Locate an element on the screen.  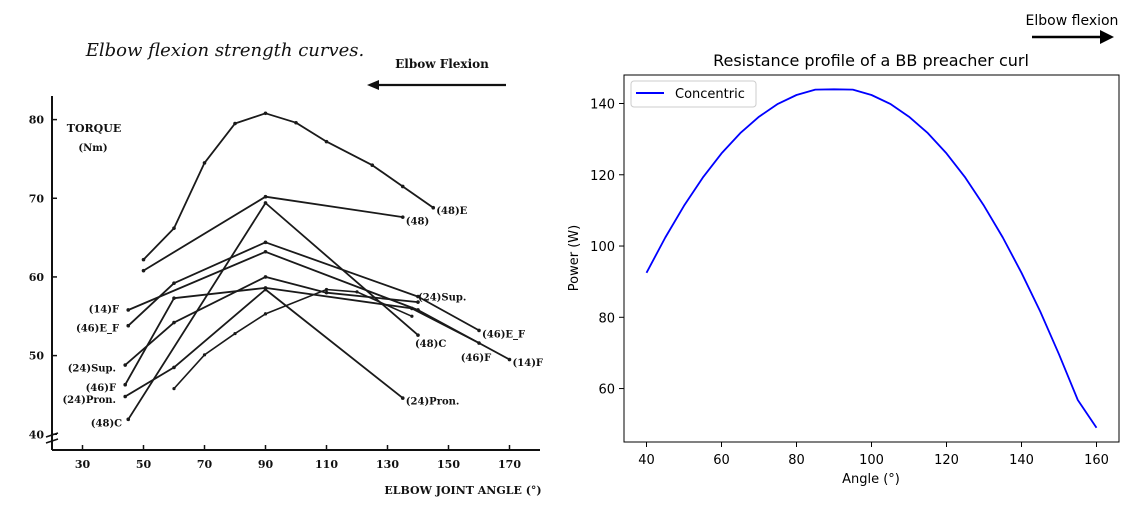
right-chart-title: Resistance profile of a BB preacher curl is located at coordinates (871, 60).